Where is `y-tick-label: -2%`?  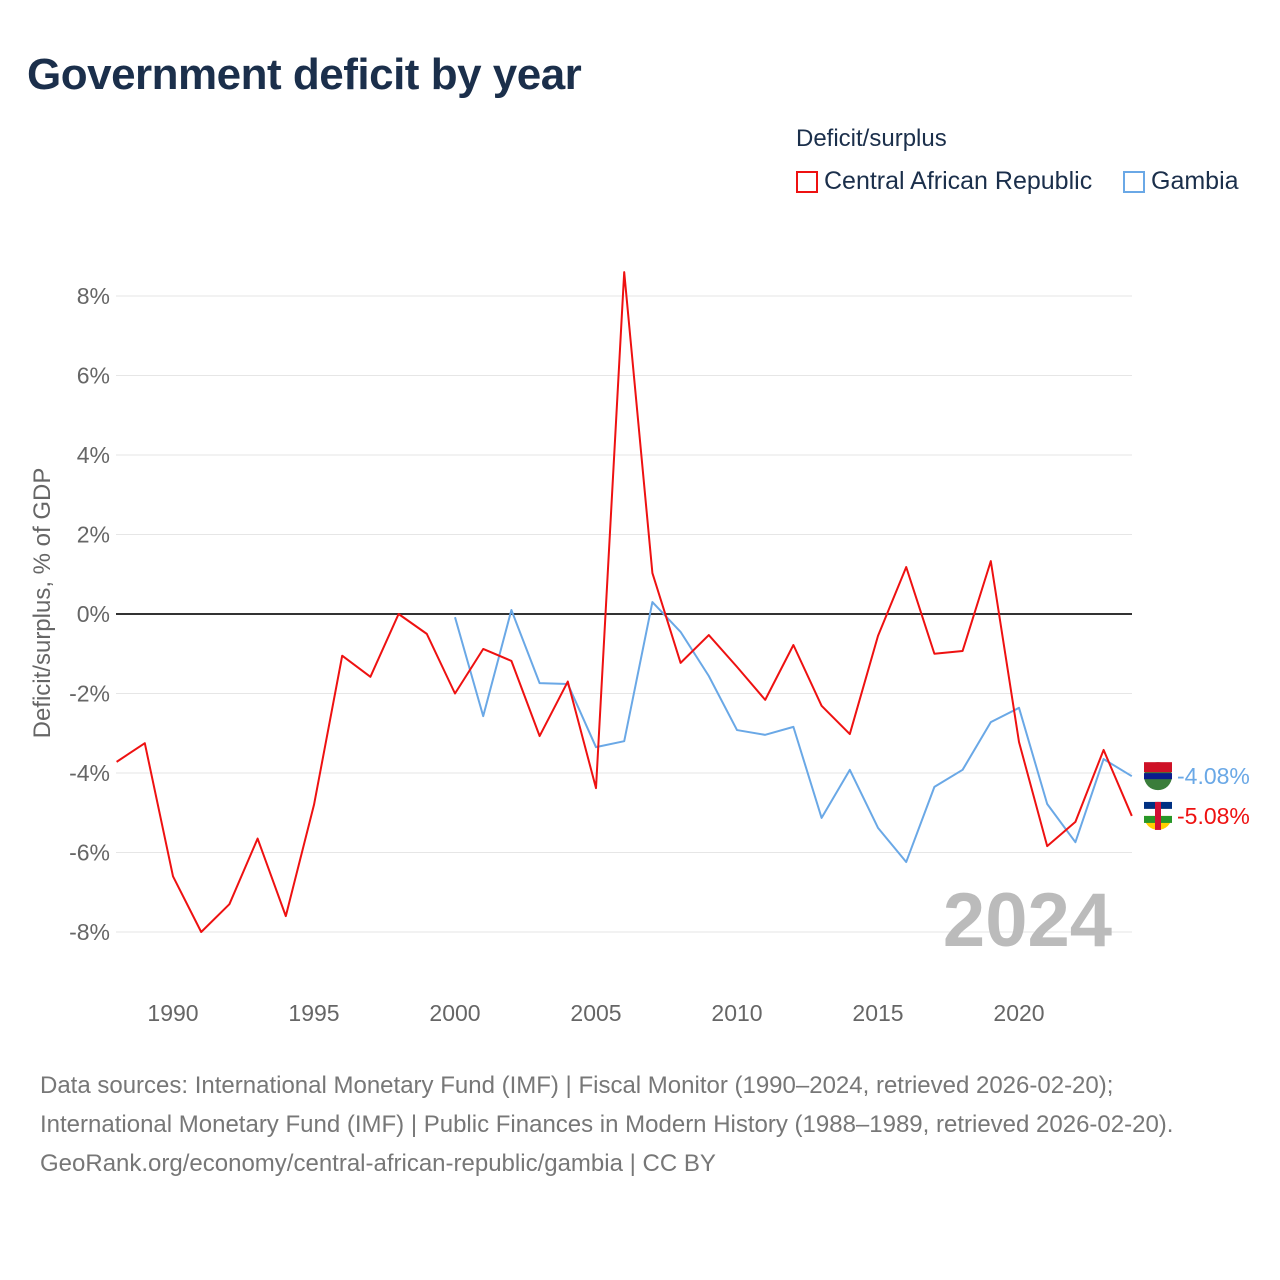 y-tick-label: -2% is located at coordinates (89, 694).